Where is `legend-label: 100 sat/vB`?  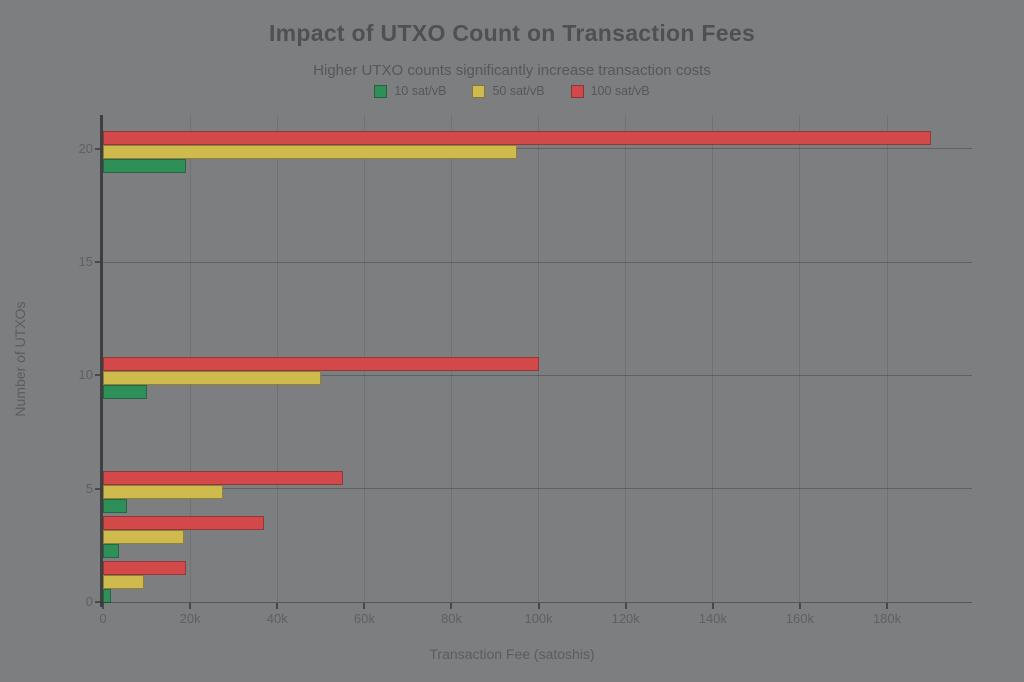 legend-label: 100 sat/vB is located at coordinates (620, 91).